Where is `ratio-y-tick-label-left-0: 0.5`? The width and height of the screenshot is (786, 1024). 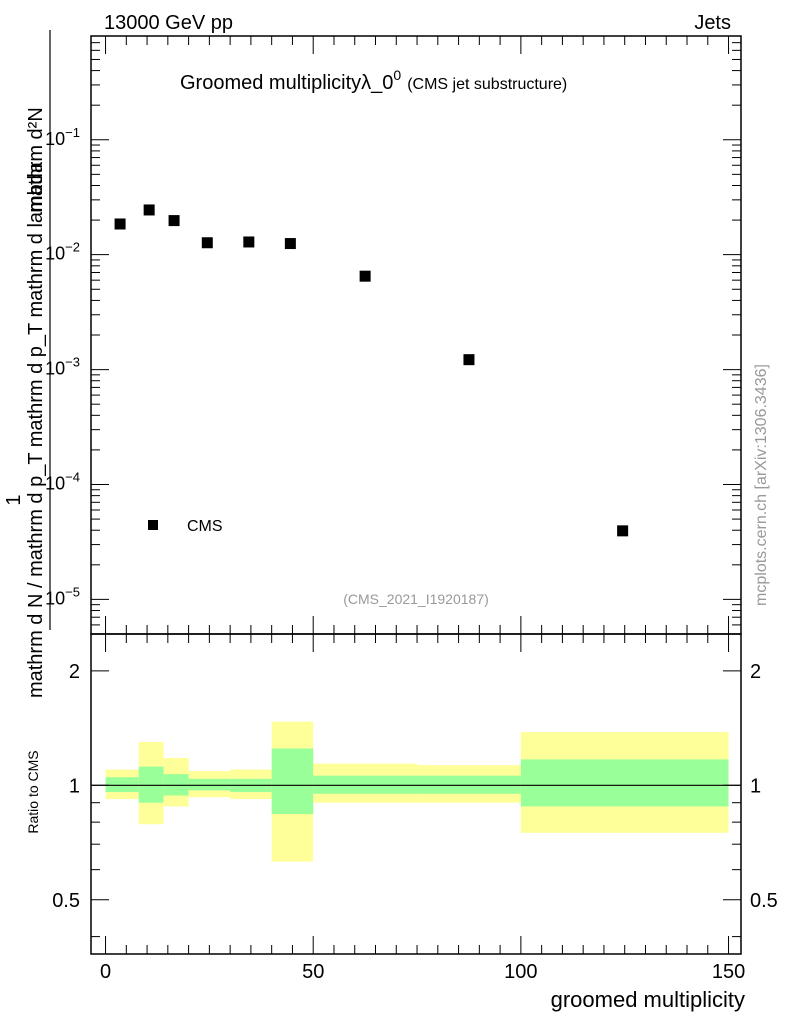
ratio-y-tick-label-left-0: 0.5 is located at coordinates (66, 901).